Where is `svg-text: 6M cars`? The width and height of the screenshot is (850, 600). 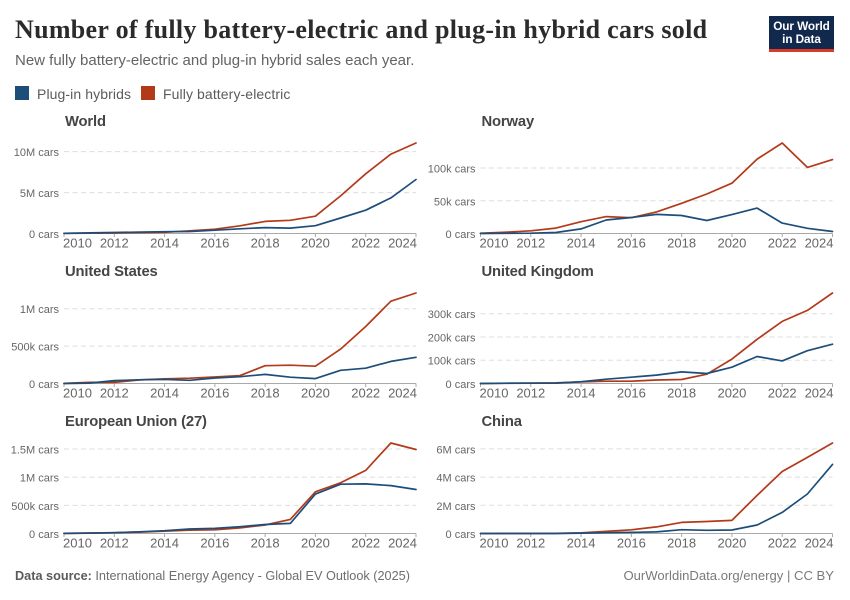
svg-text: 6M cars is located at coordinates (456, 450).